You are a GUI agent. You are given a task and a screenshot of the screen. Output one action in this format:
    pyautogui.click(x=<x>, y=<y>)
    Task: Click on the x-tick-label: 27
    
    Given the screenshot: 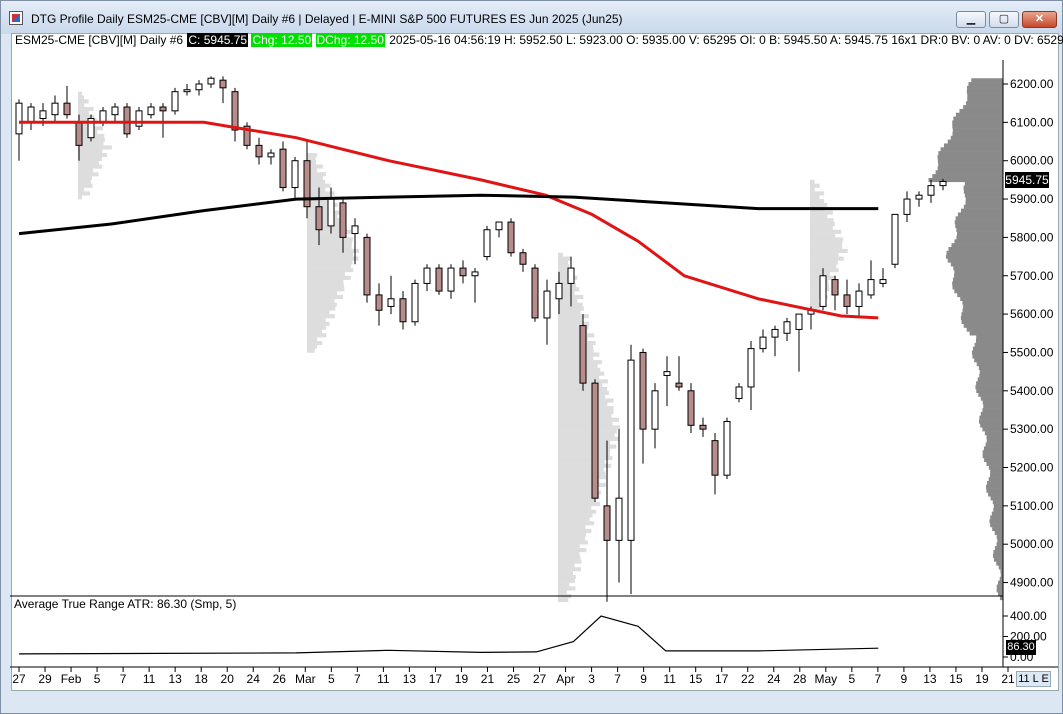 What is the action you would take?
    pyautogui.click(x=540, y=679)
    